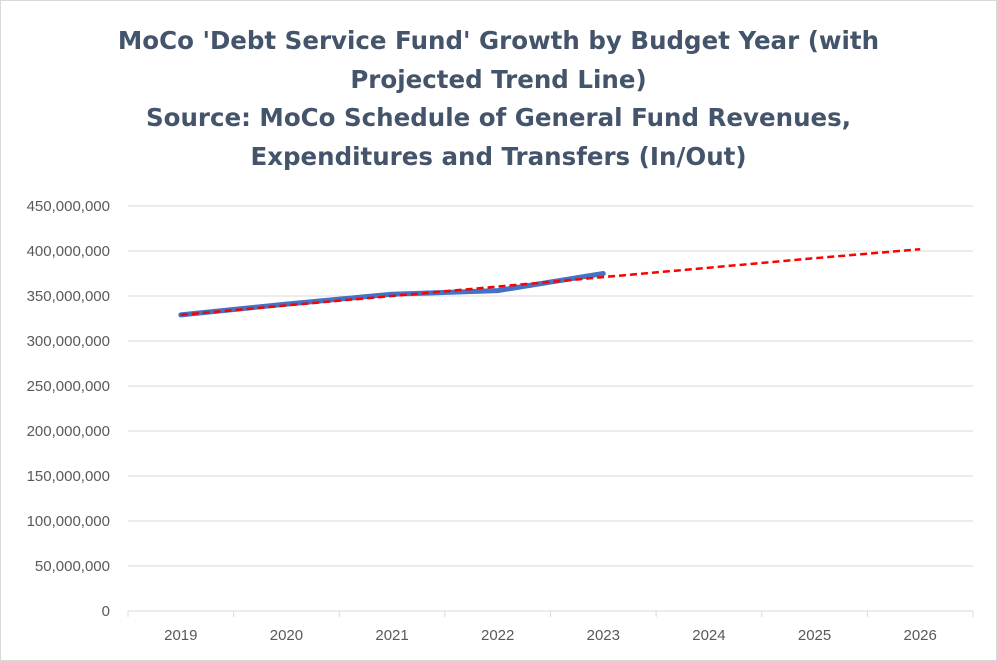 The width and height of the screenshot is (997, 661). Describe the element at coordinates (286, 635) in the screenshot. I see `x-tick-label: 2020` at that location.